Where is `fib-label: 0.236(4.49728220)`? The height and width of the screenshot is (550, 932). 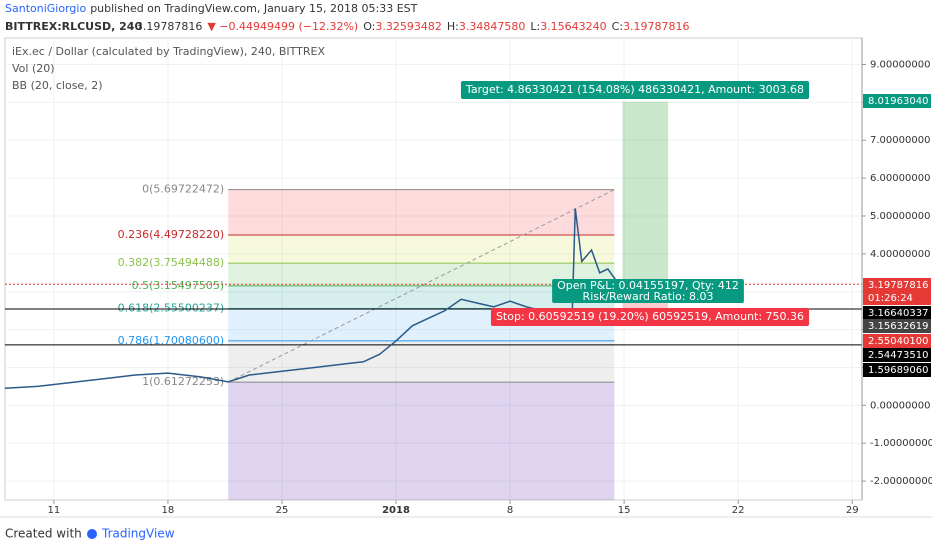
fib-label: 0.236(4.49728220) is located at coordinates (171, 234).